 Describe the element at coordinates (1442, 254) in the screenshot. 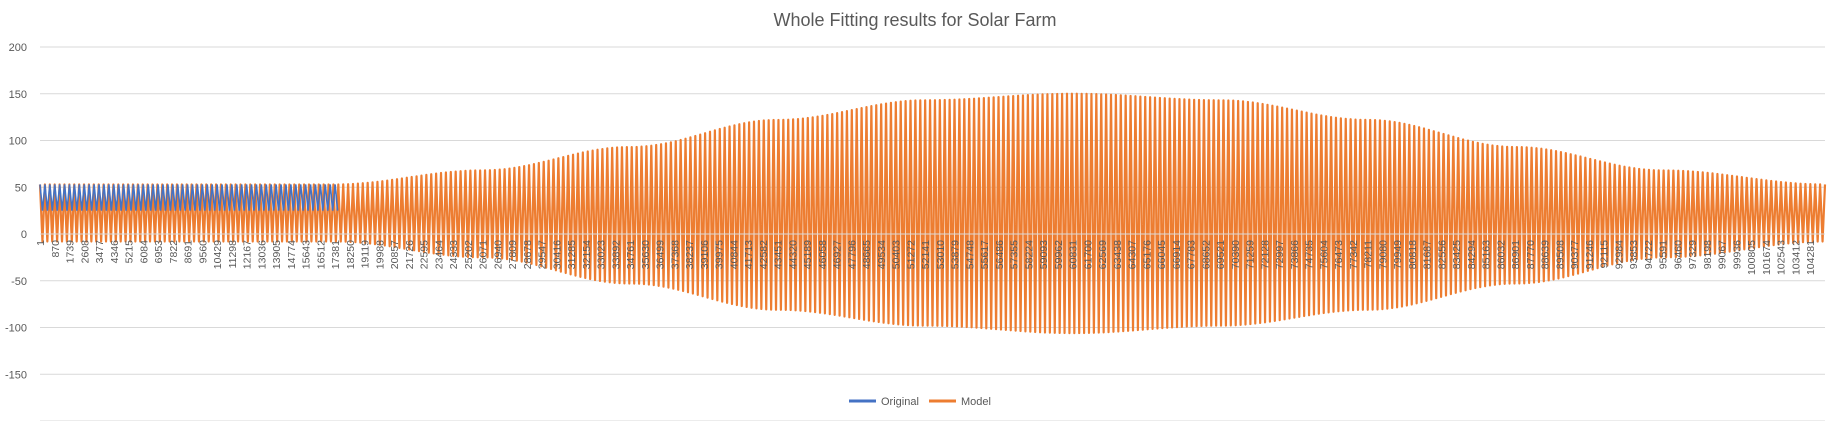

I see `x-tick-label: 82556` at that location.